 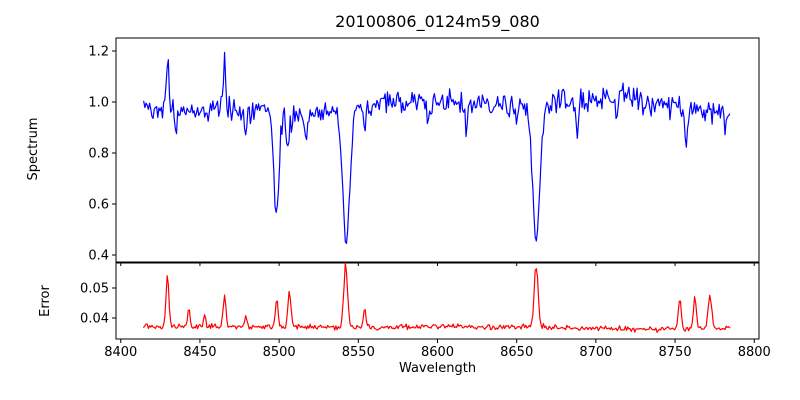 I want to click on x-tick-label: 8550, so click(x=358, y=352).